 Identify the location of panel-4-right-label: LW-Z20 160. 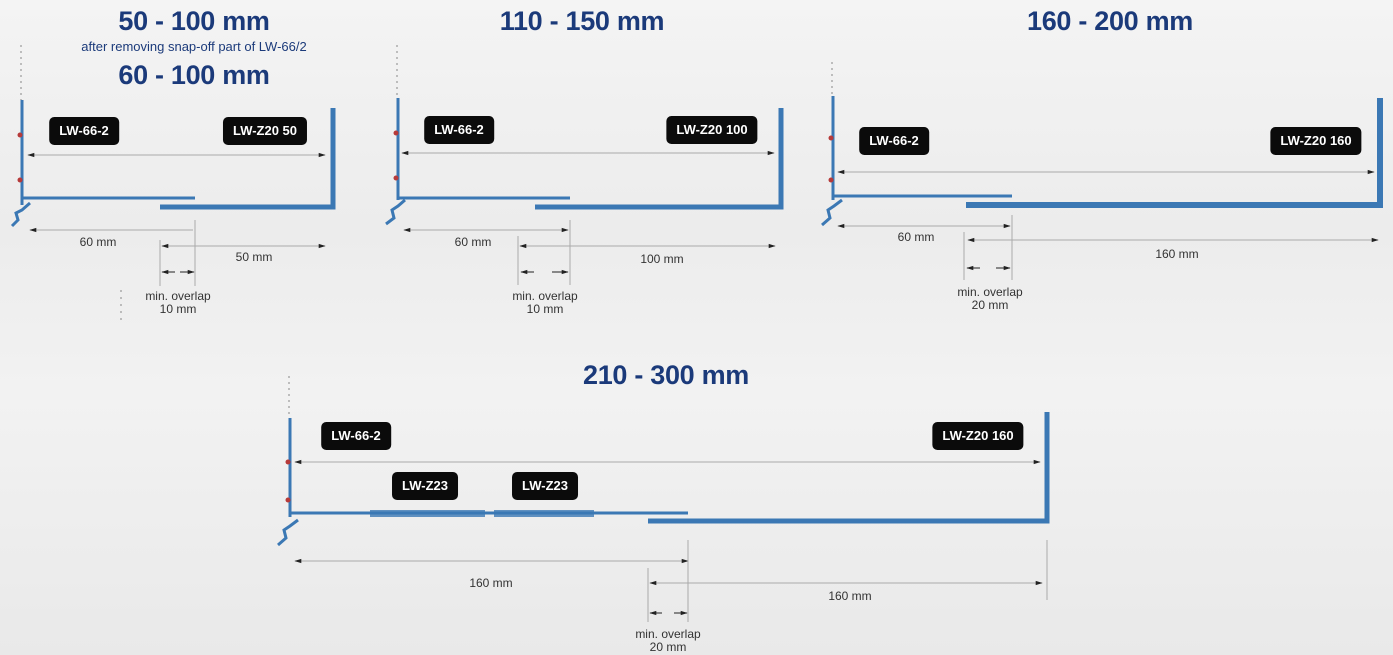
(978, 436).